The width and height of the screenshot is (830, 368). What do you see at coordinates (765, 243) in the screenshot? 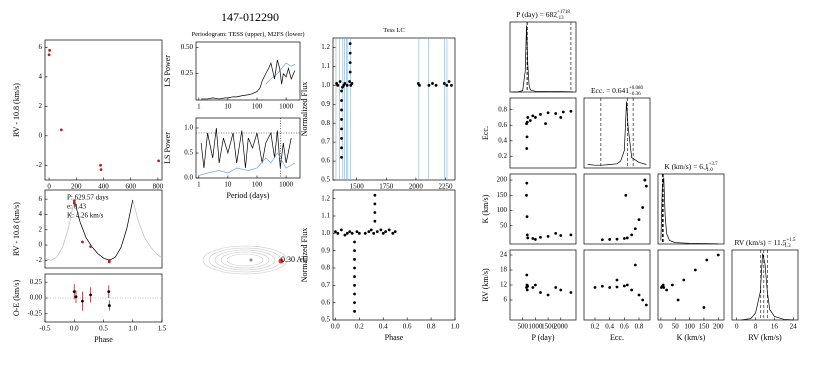
I see `panel-title: RV (km/s) = 11.5+1.5 −1.3` at bounding box center [765, 243].